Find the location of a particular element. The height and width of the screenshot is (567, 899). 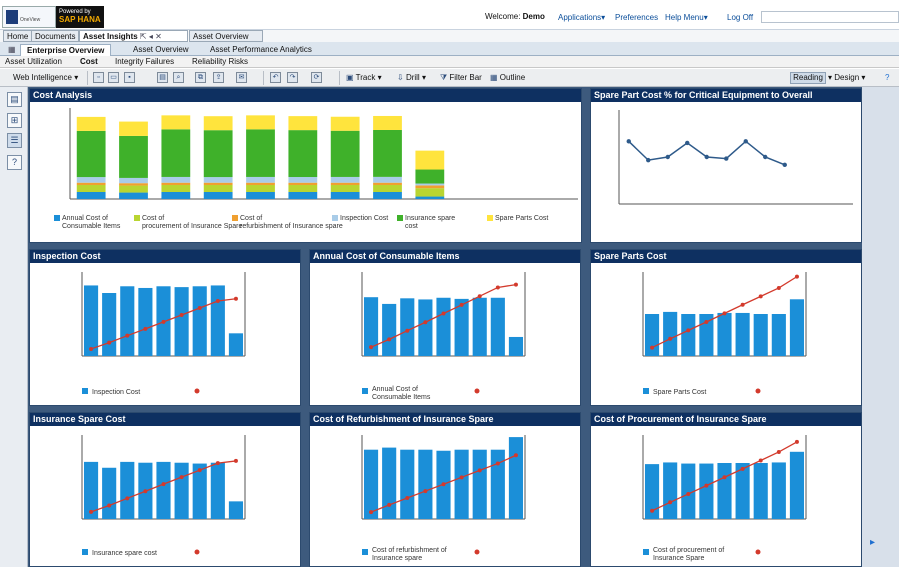

toolbar-separator is located at coordinates (339, 78).